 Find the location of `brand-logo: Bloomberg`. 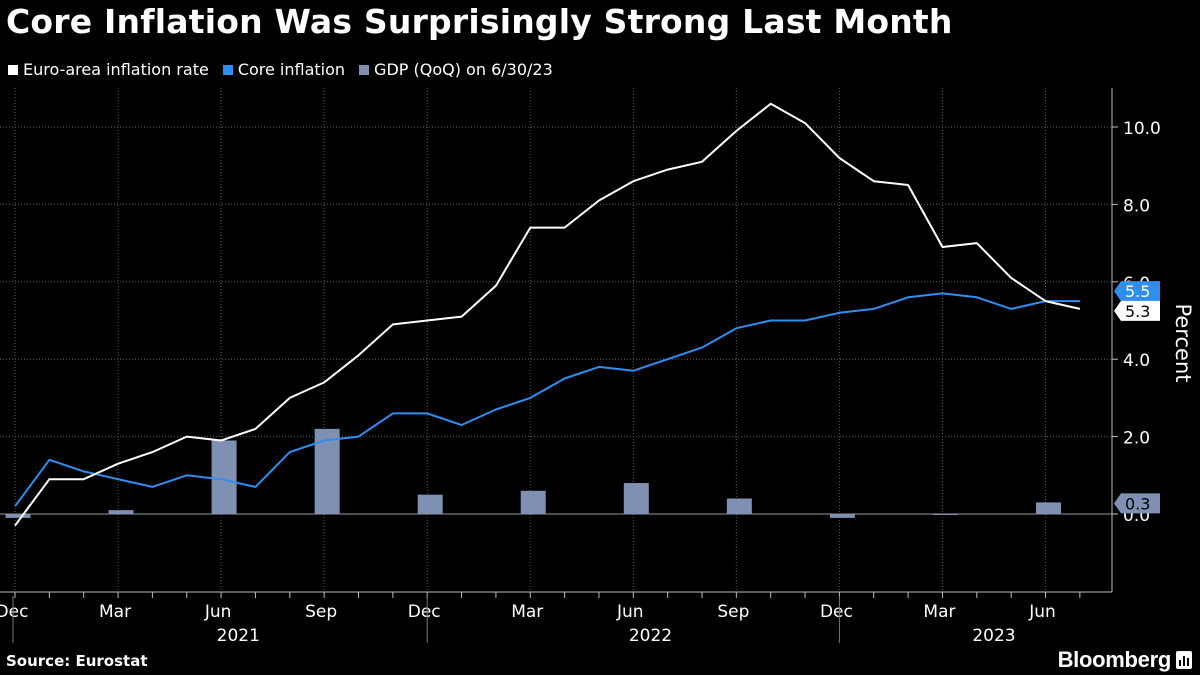

brand-logo: Bloomberg is located at coordinates (1125, 660).